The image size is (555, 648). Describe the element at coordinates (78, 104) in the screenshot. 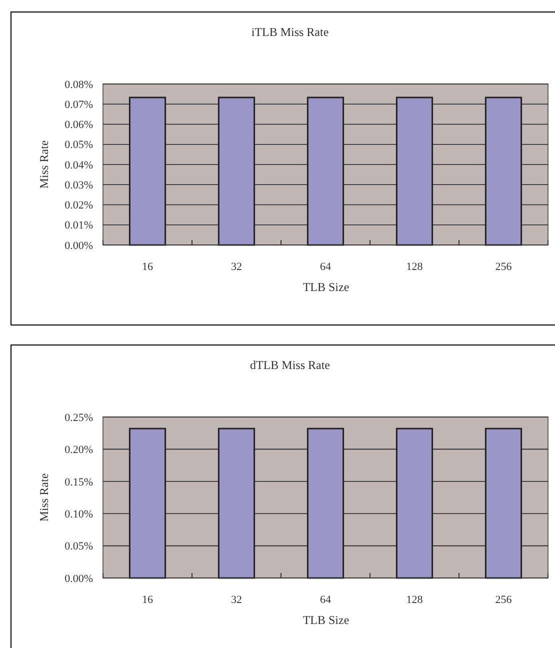

I see `y-tick-label: 0.07%` at that location.